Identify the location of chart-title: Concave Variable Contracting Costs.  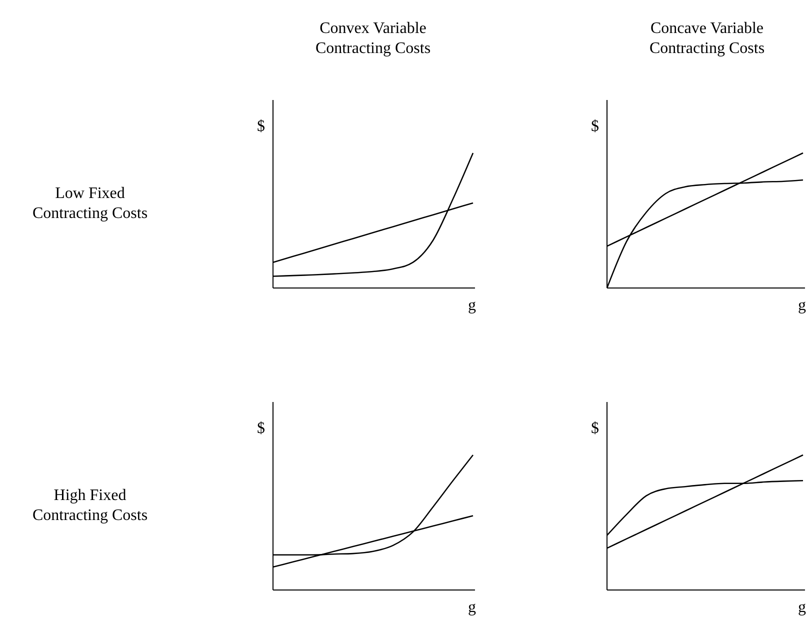
(707, 38).